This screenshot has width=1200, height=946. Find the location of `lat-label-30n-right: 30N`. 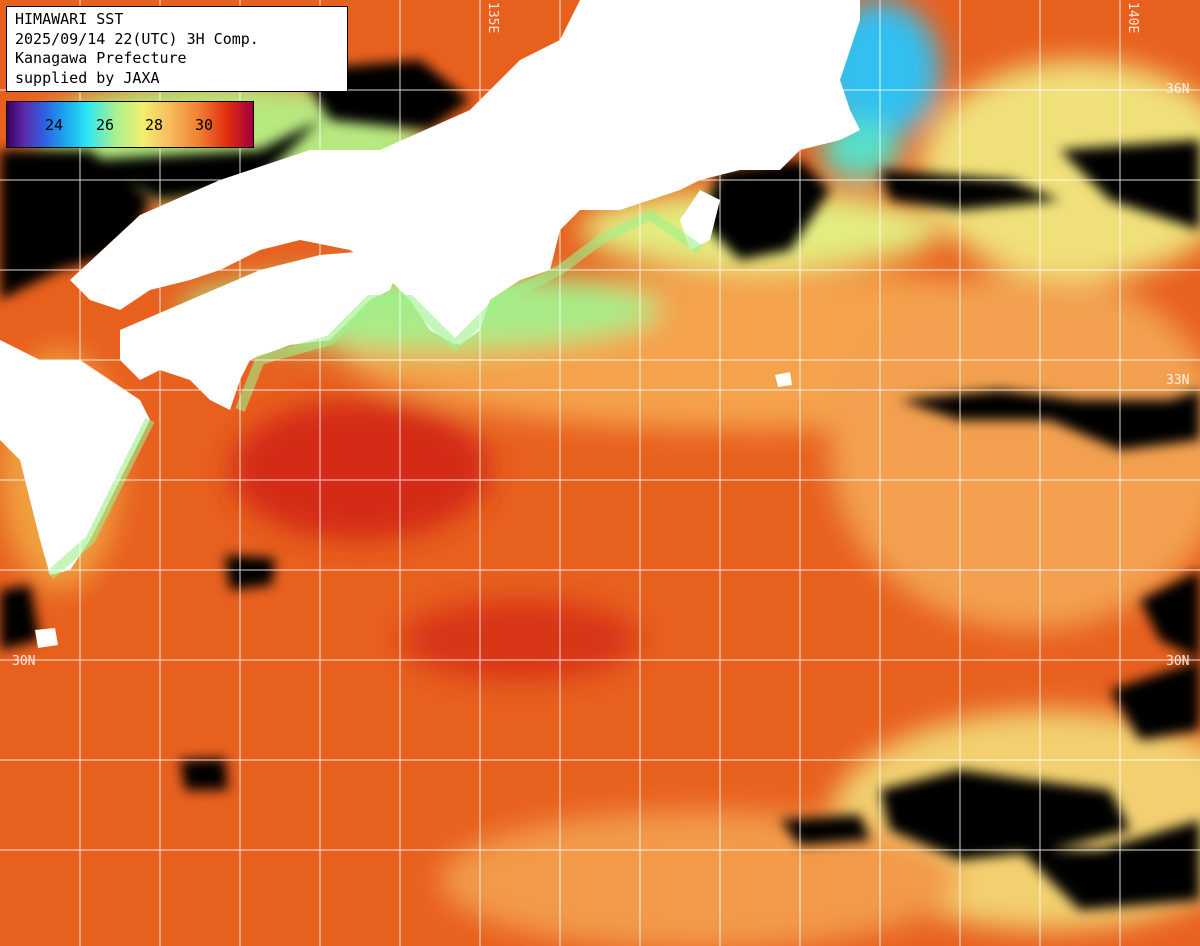

lat-label-30n-right: 30N is located at coordinates (1178, 661).